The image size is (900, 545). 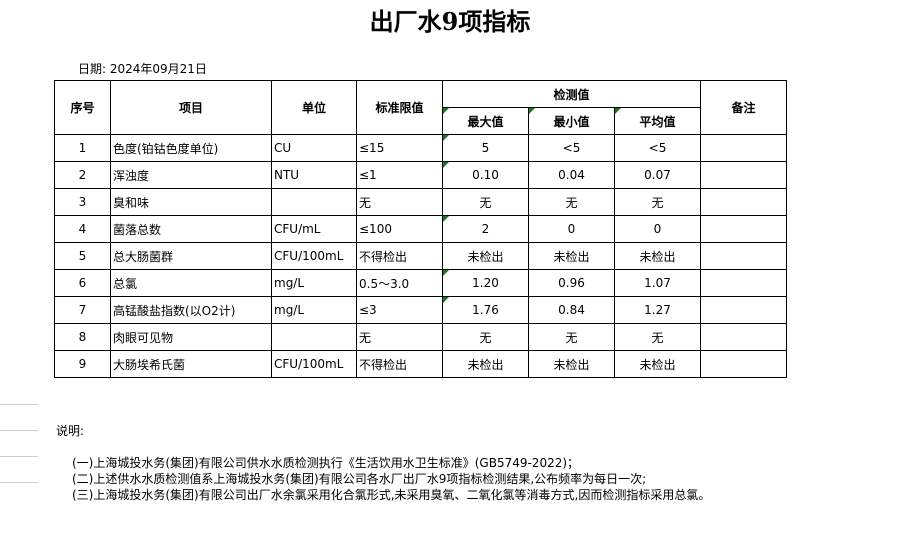 What do you see at coordinates (399, 148) in the screenshot?
I see `cell-limit: ≤15` at bounding box center [399, 148].